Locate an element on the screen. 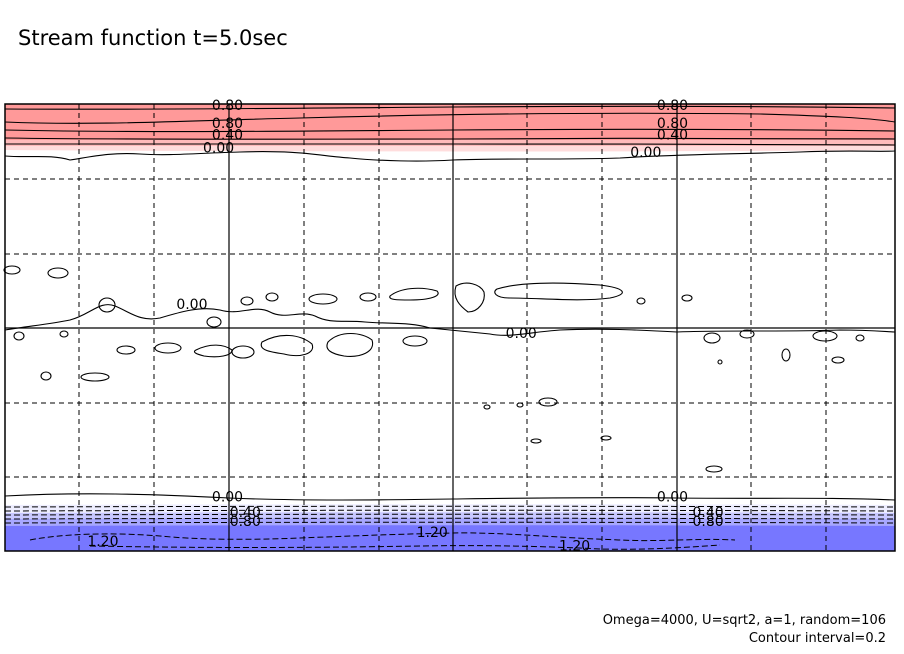 The height and width of the screenshot is (654, 904). contour-label-3: 0.80 is located at coordinates (672, 124).